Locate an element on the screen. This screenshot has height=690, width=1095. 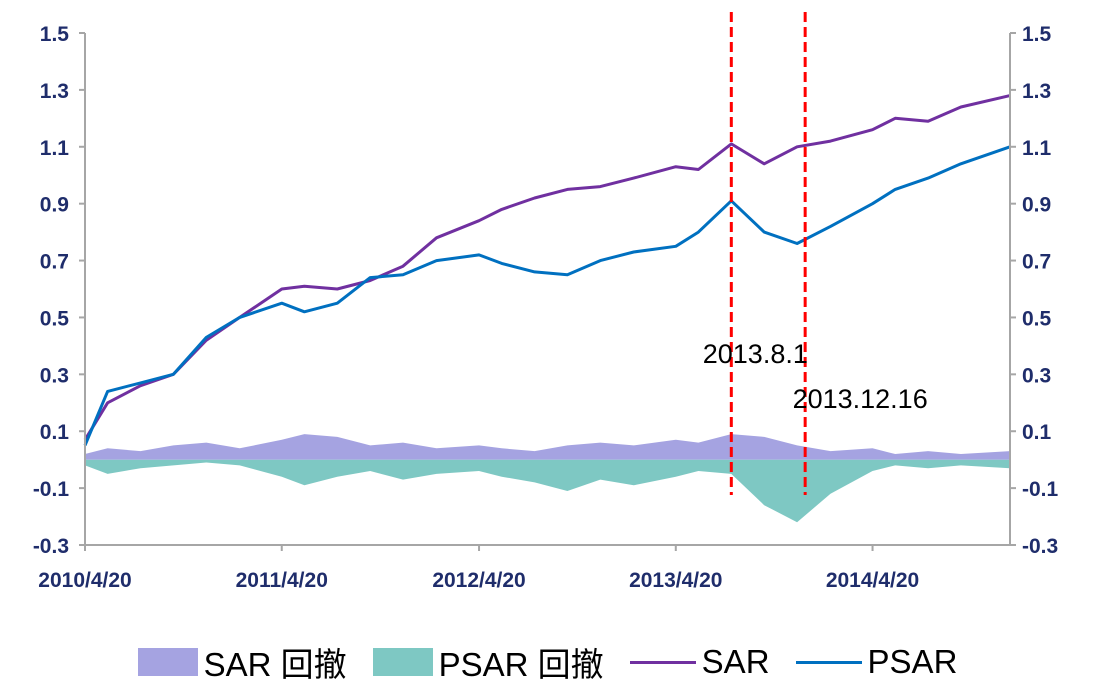
x-tick-label: 2011/4/20 is located at coordinates (282, 580).